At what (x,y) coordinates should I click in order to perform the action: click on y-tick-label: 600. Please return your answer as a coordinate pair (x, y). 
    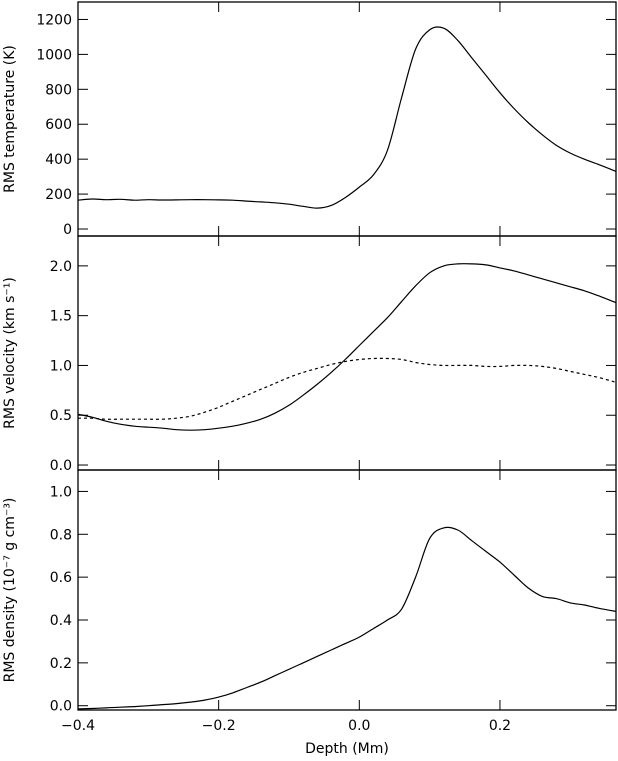
    Looking at the image, I should click on (58, 125).